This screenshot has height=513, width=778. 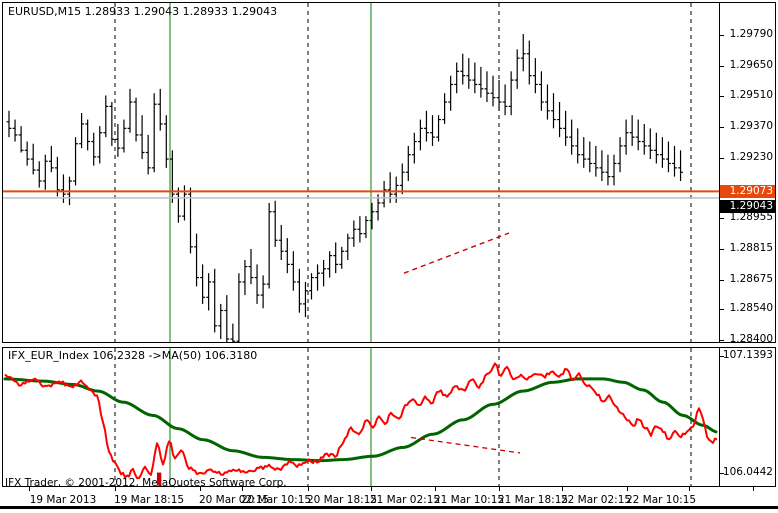 What do you see at coordinates (748, 417) in the screenshot?
I see `indicator-scale-axis: 107.1393 106.0442` at bounding box center [748, 417].